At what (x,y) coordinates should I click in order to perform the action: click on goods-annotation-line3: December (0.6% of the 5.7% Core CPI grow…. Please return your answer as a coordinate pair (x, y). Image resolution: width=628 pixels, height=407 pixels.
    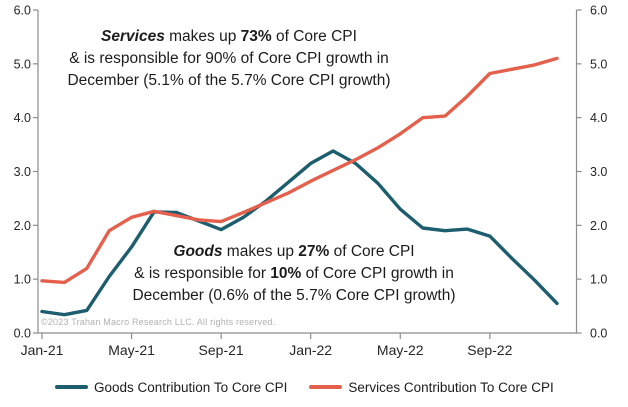
    Looking at the image, I should click on (294, 295).